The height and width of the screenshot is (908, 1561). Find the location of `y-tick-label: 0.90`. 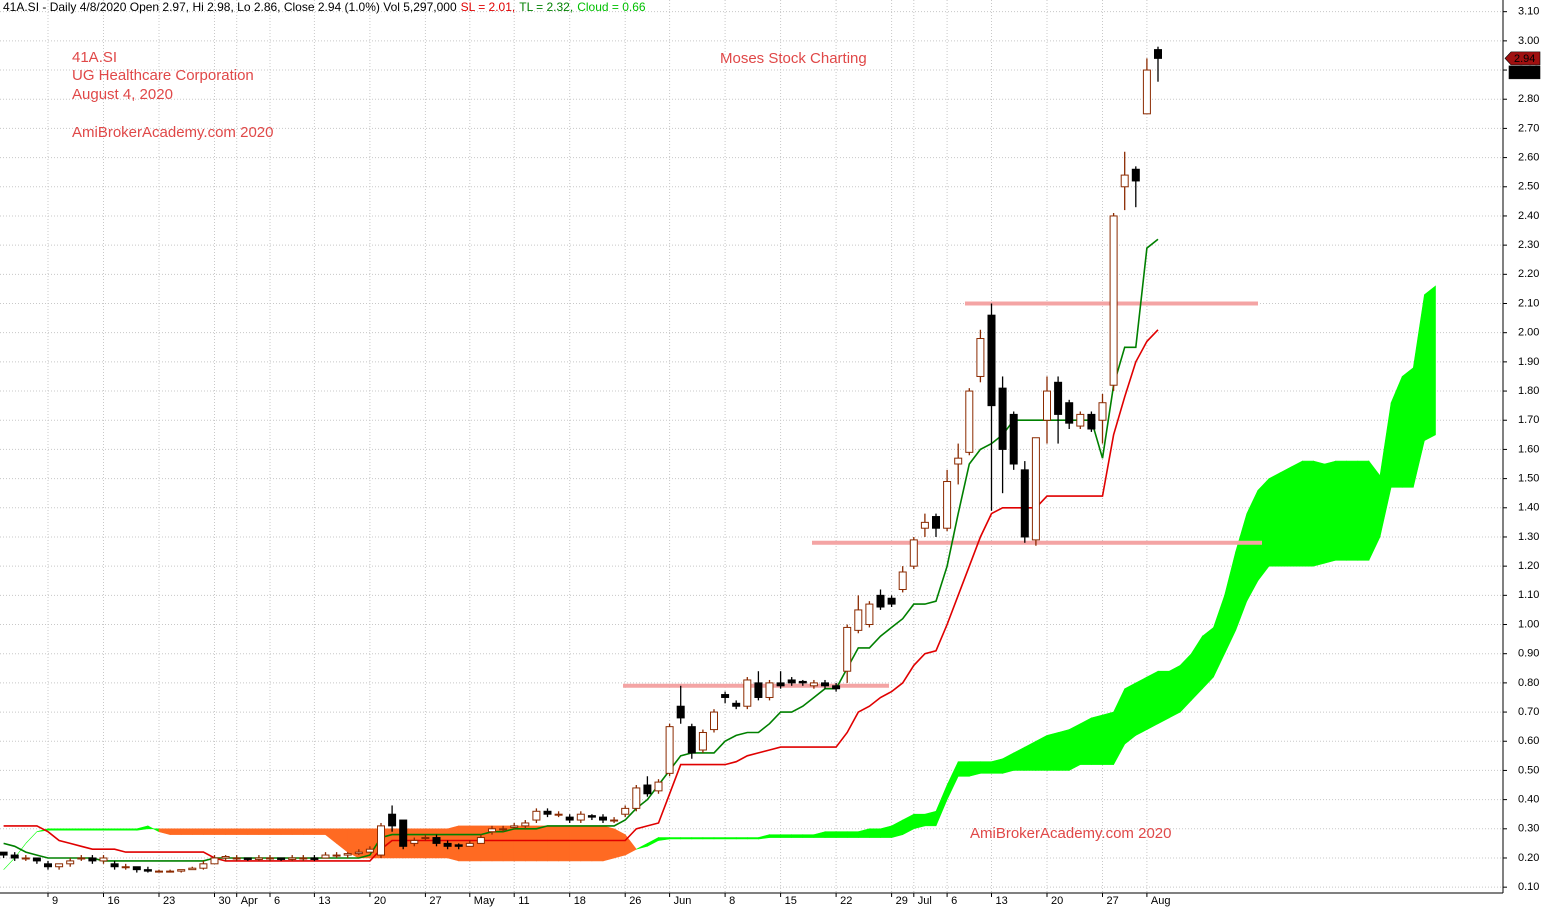

y-tick-label: 0.90 is located at coordinates (1528, 654).